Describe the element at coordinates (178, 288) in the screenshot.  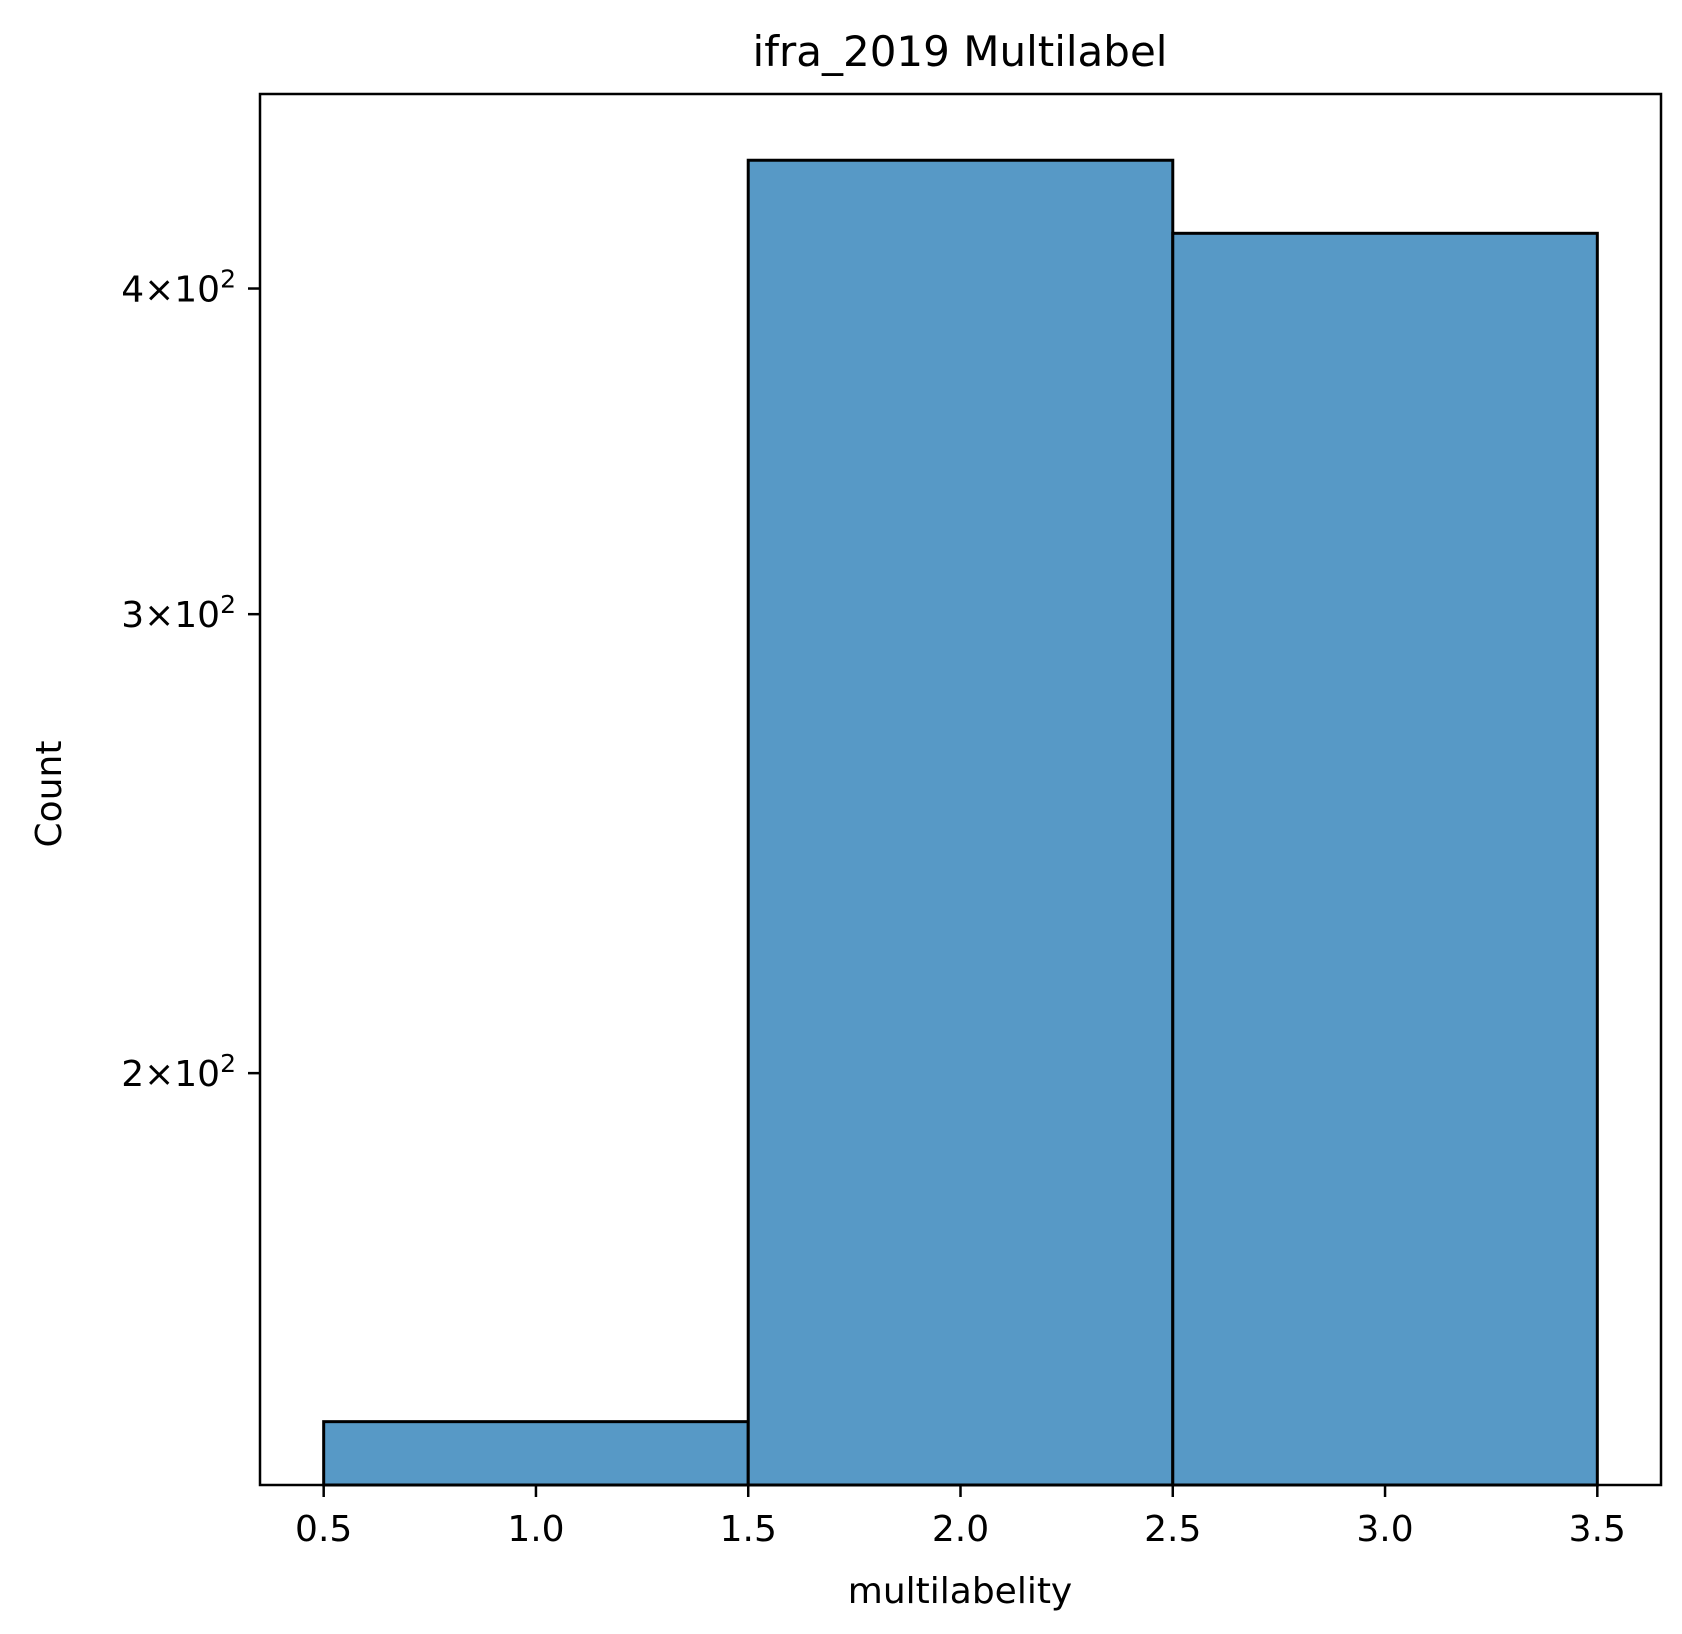
I see `y-tick-label-3: 4×10²` at that location.